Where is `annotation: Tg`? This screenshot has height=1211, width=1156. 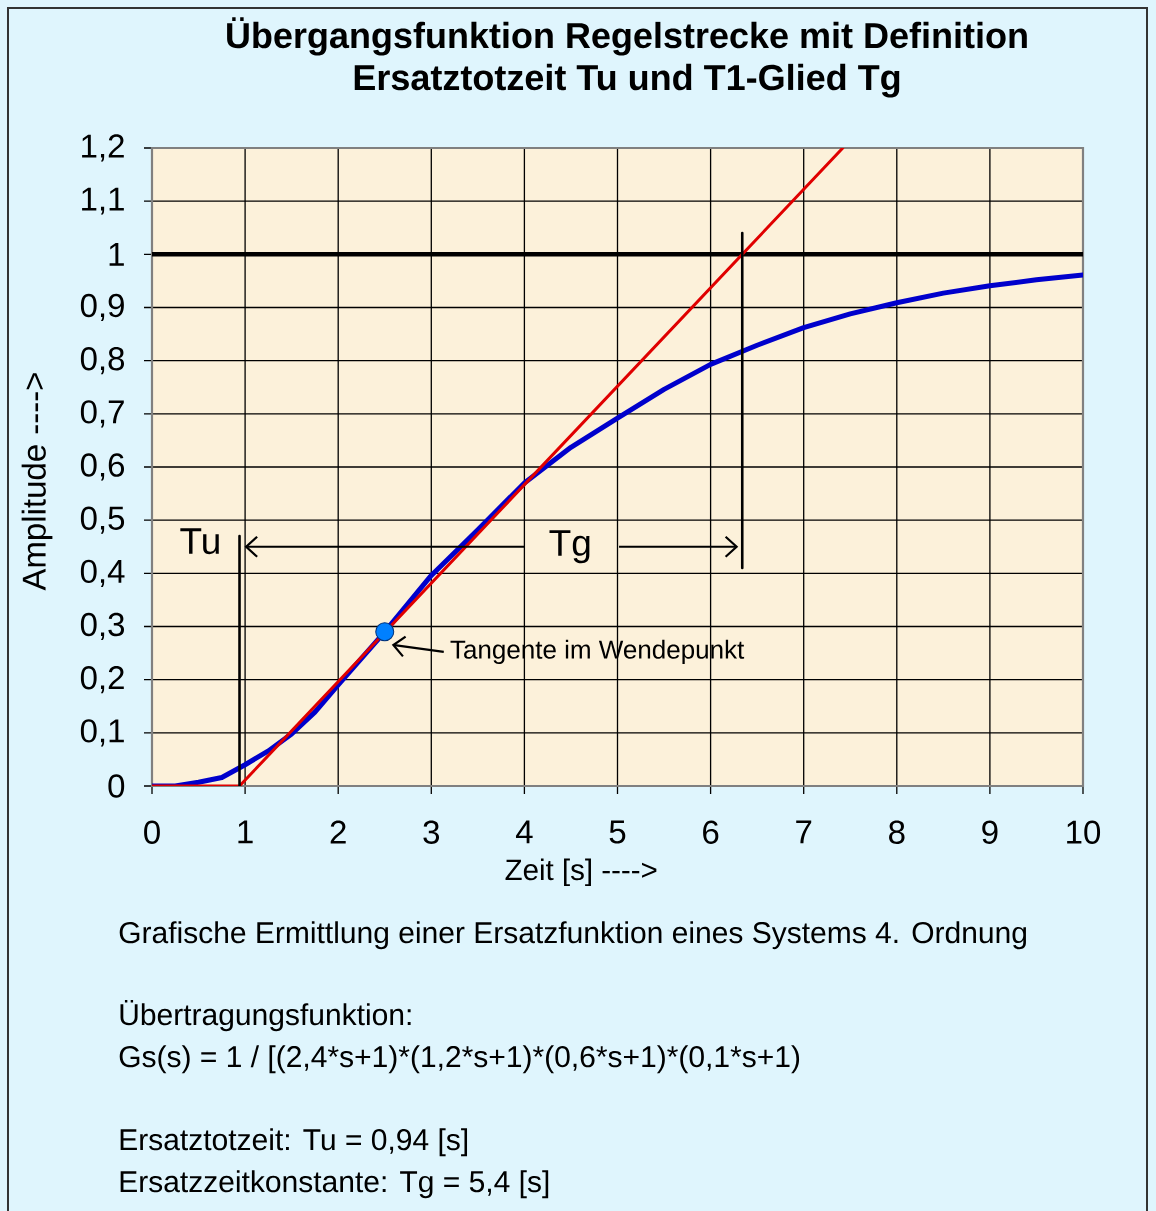
annotation: Tg is located at coordinates (569, 547).